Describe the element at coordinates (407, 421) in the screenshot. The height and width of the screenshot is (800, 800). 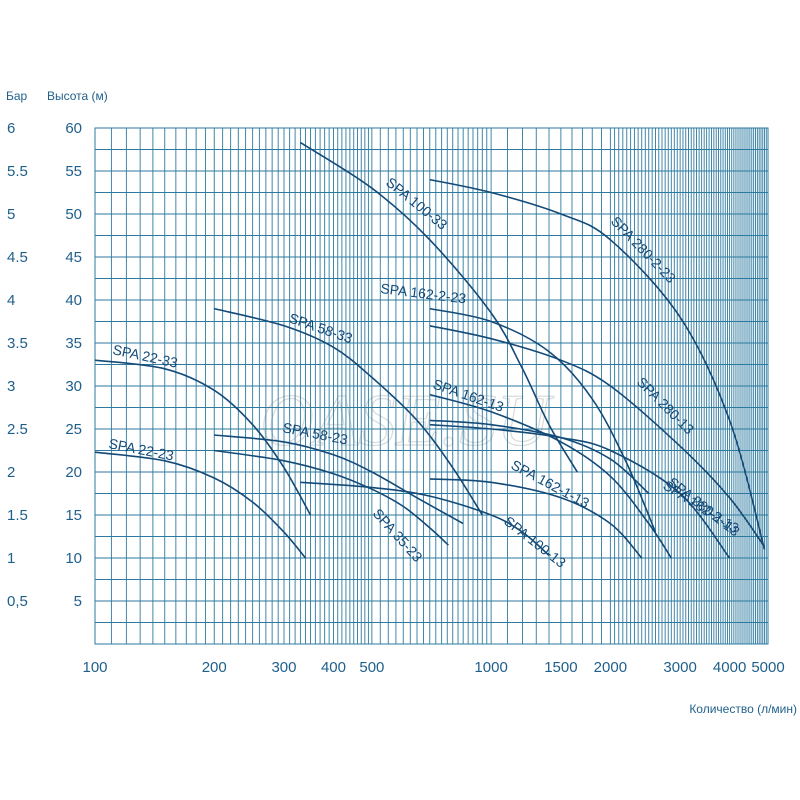
I see `watermark: OASE.SU` at that location.